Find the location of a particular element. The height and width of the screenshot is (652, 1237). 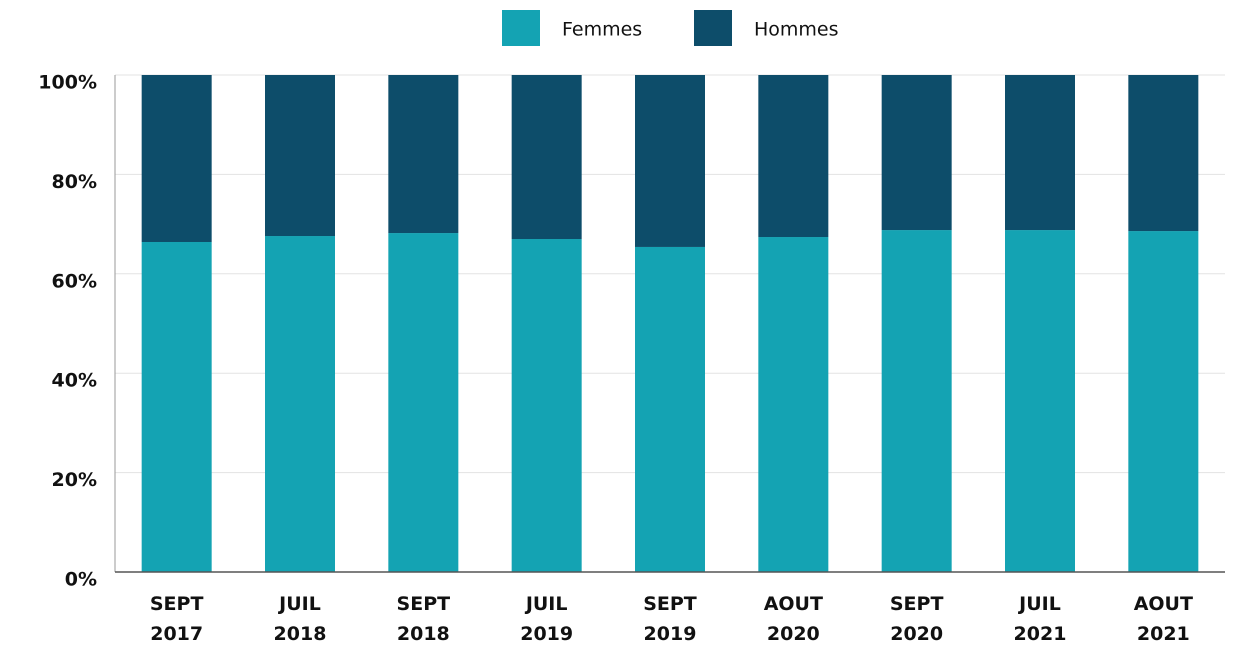

x-tick-label: JUIL 2019 is located at coordinates (546, 619).